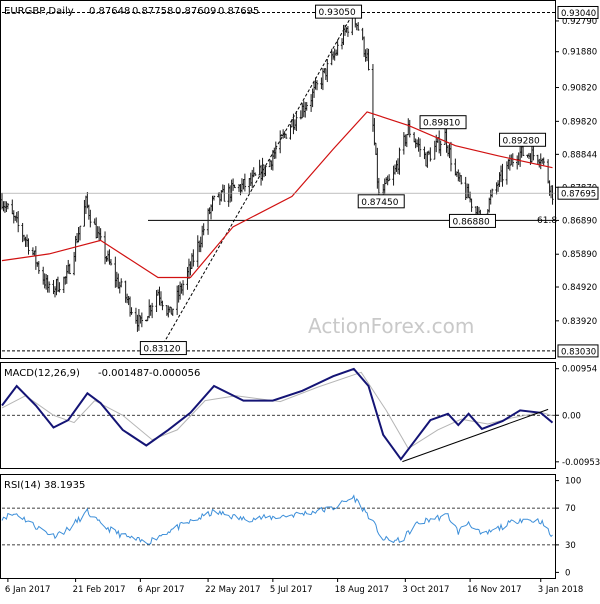 The image size is (600, 604). What do you see at coordinates (152, 11) in the screenshot?
I see `ohlc-high: 0.87758` at bounding box center [152, 11].